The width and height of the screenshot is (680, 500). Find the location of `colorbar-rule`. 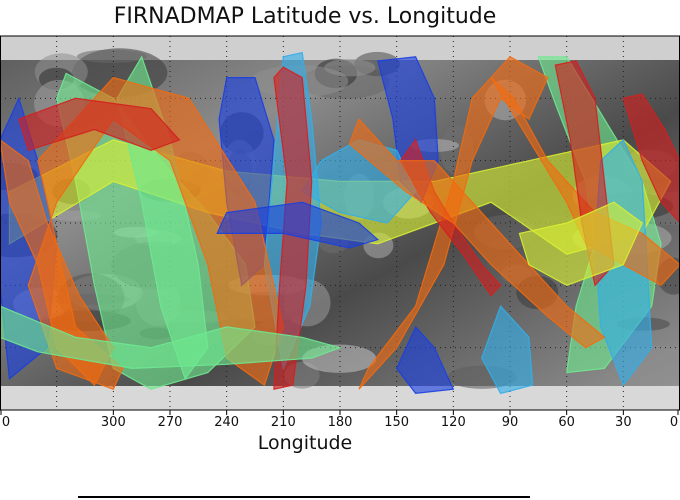

colorbar-rule is located at coordinates (304, 497).